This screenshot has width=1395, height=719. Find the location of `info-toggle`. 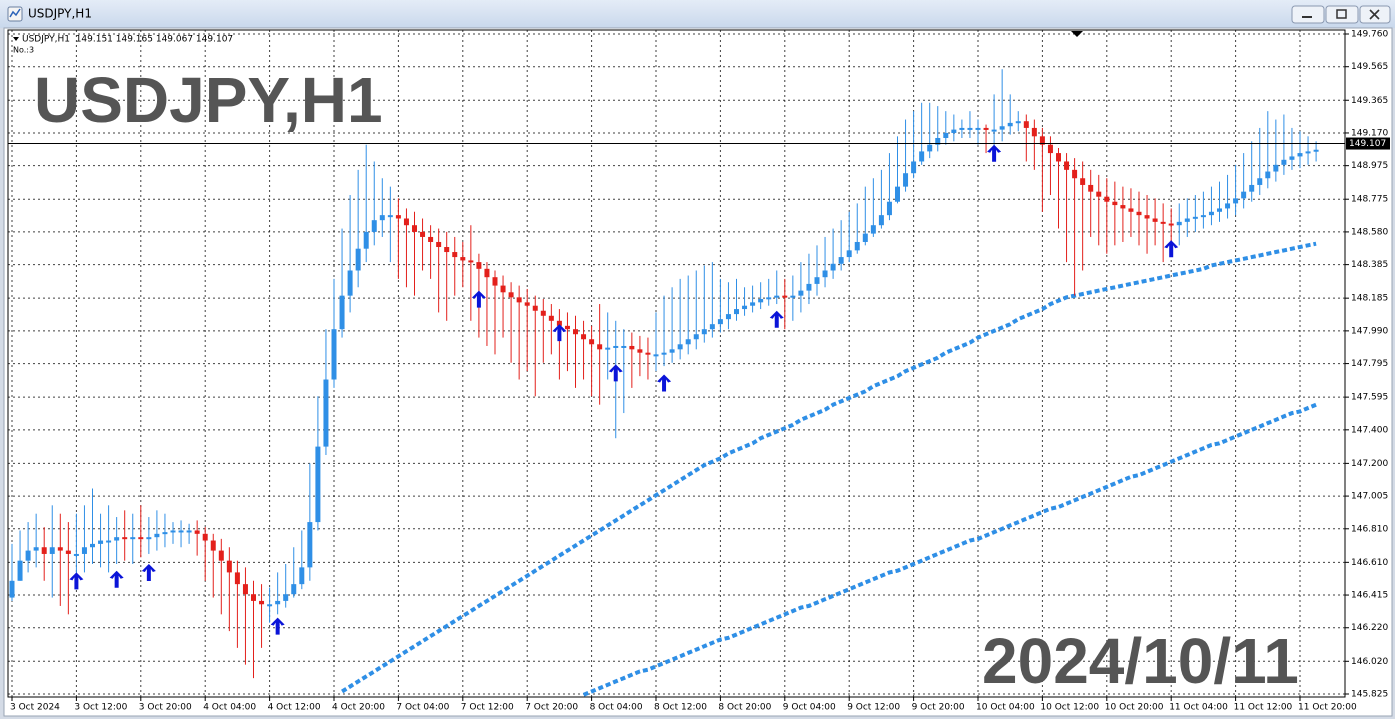

info-toggle is located at coordinates (16, 39).